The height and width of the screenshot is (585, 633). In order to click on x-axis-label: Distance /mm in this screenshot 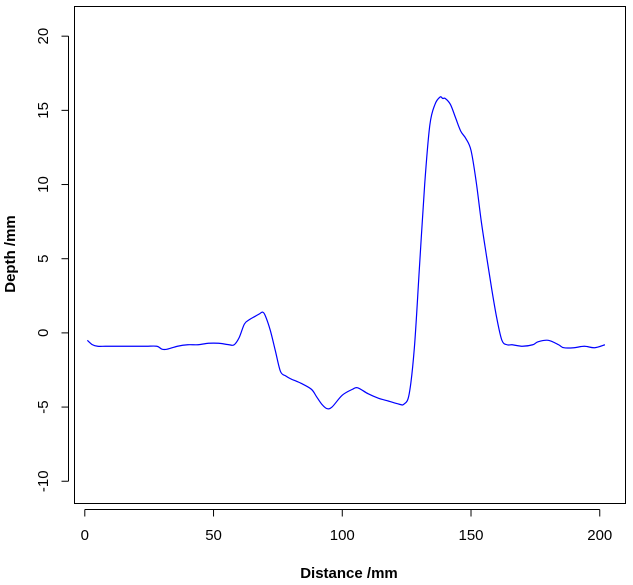, I will do `click(349, 573)`.